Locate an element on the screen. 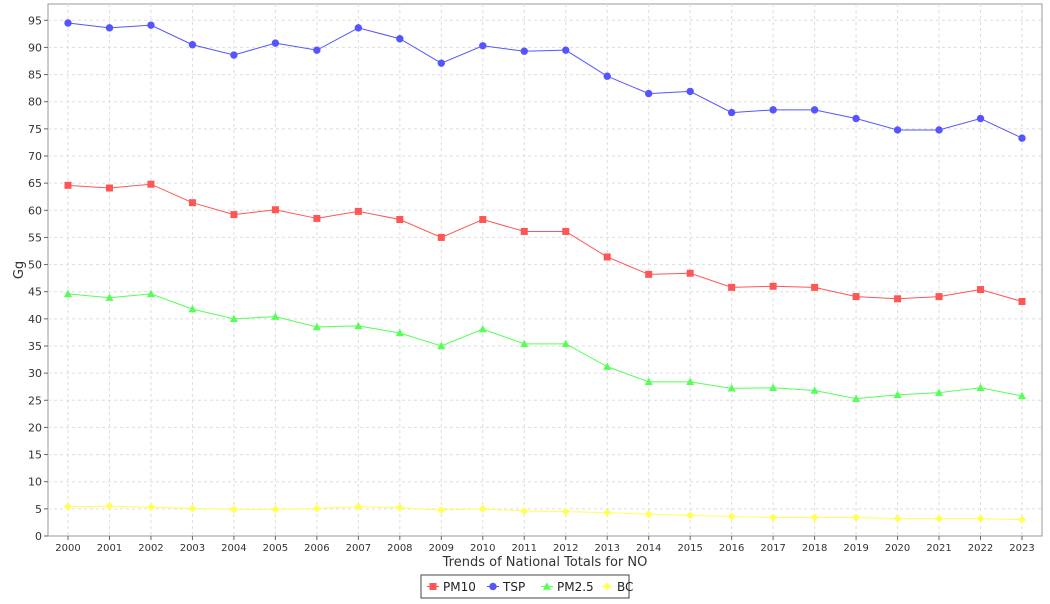 This screenshot has height=604, width=1050. y-tick-label: 55 is located at coordinates (35, 237).